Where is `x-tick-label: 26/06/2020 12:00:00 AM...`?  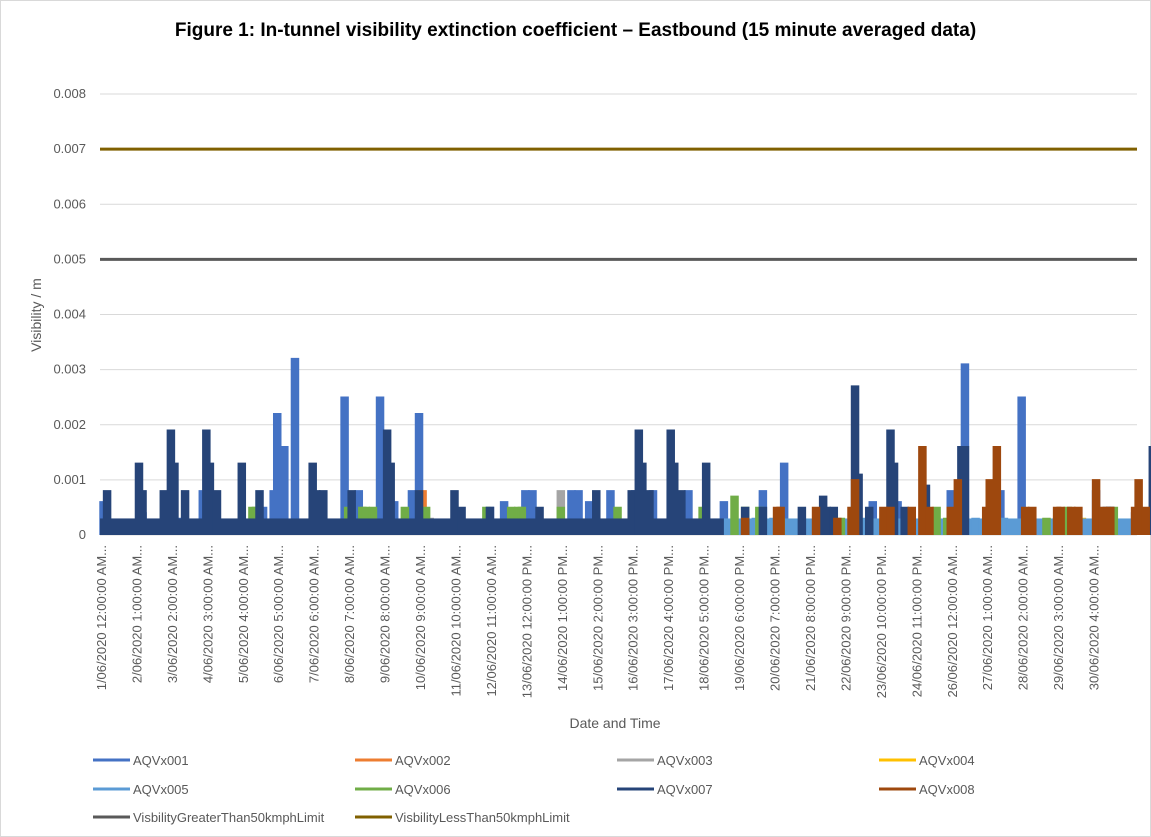 x-tick-label: 26/06/2020 12:00:00 AM... is located at coordinates (952, 621).